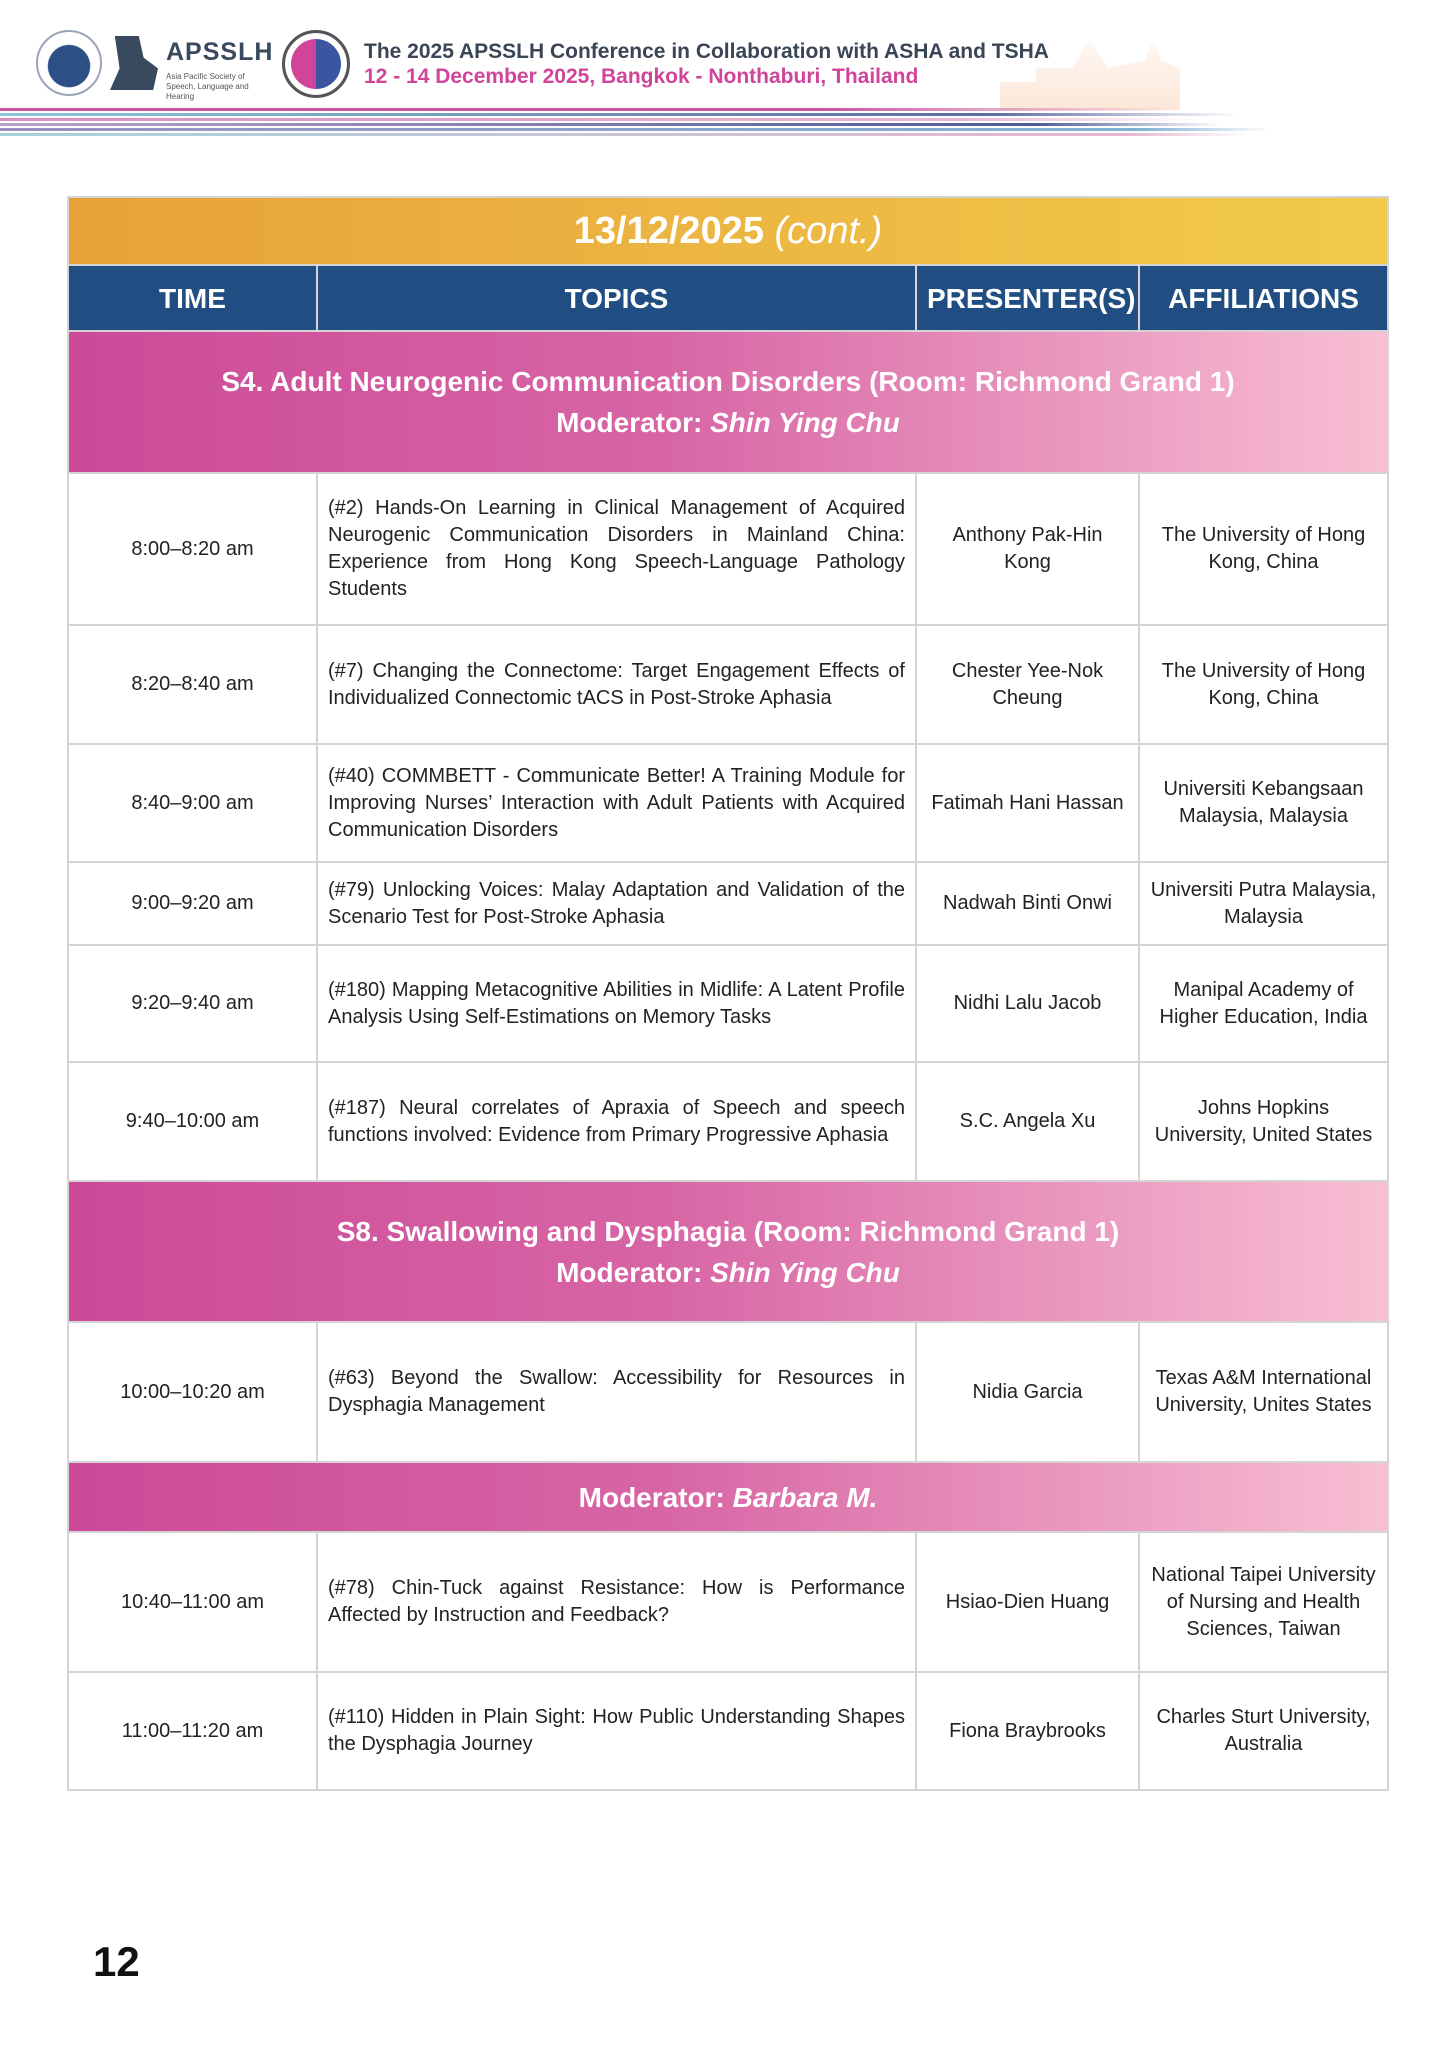 Image resolution: width=1448 pixels, height=2048 pixels. I want to click on page-number: 12, so click(116, 1961).